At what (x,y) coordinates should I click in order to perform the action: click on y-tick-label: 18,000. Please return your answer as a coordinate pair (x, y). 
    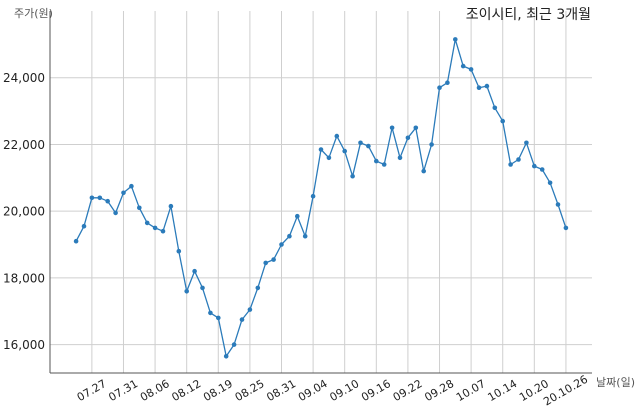
    Looking at the image, I should click on (24, 278).